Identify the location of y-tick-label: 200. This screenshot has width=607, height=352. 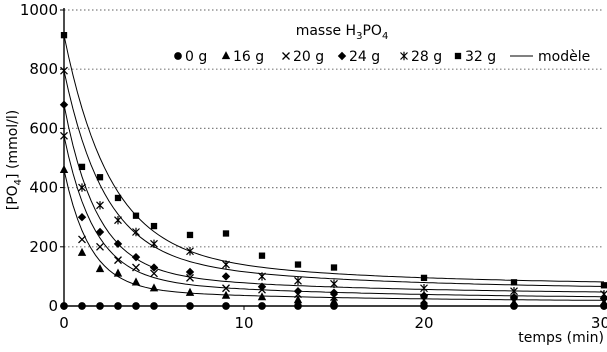
(43, 247).